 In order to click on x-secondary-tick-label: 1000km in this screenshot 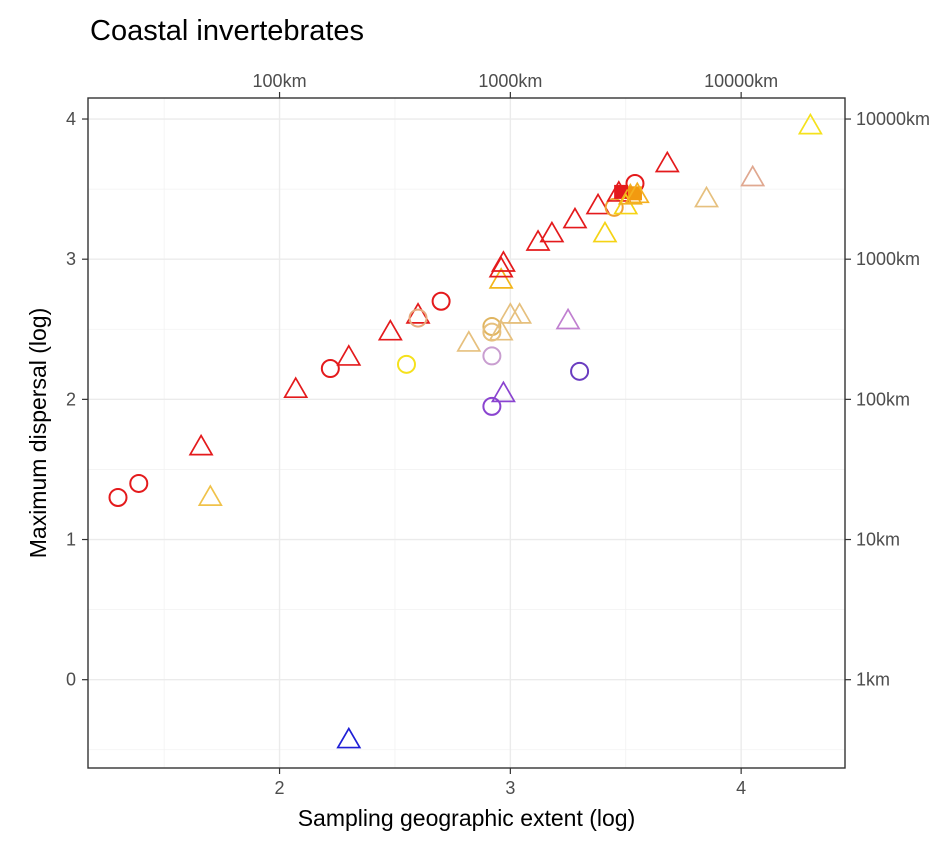, I will do `click(510, 81)`.